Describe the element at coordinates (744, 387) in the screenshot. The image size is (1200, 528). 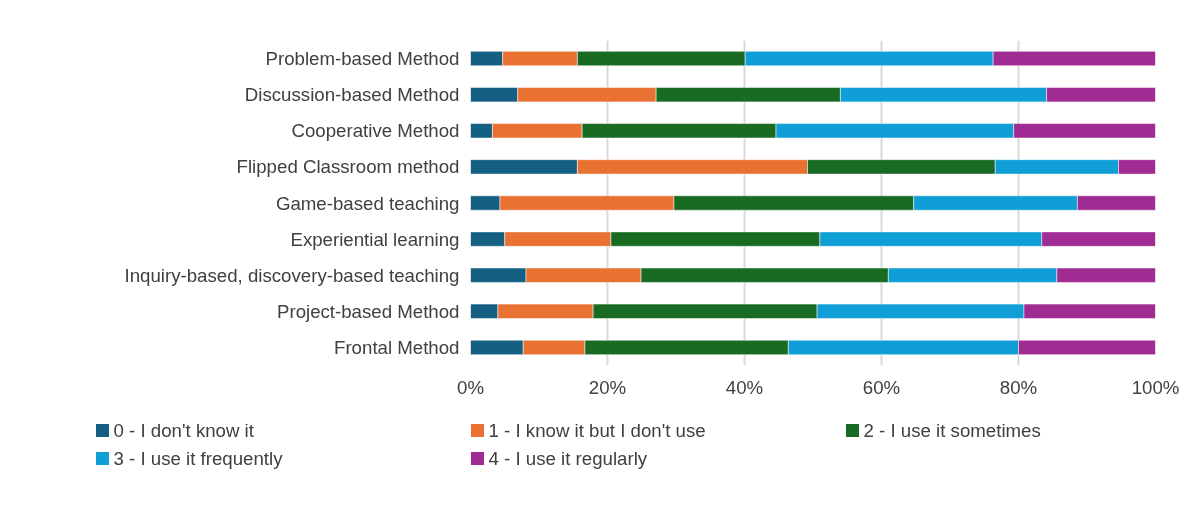
I see `x-tick-label: 40%` at that location.